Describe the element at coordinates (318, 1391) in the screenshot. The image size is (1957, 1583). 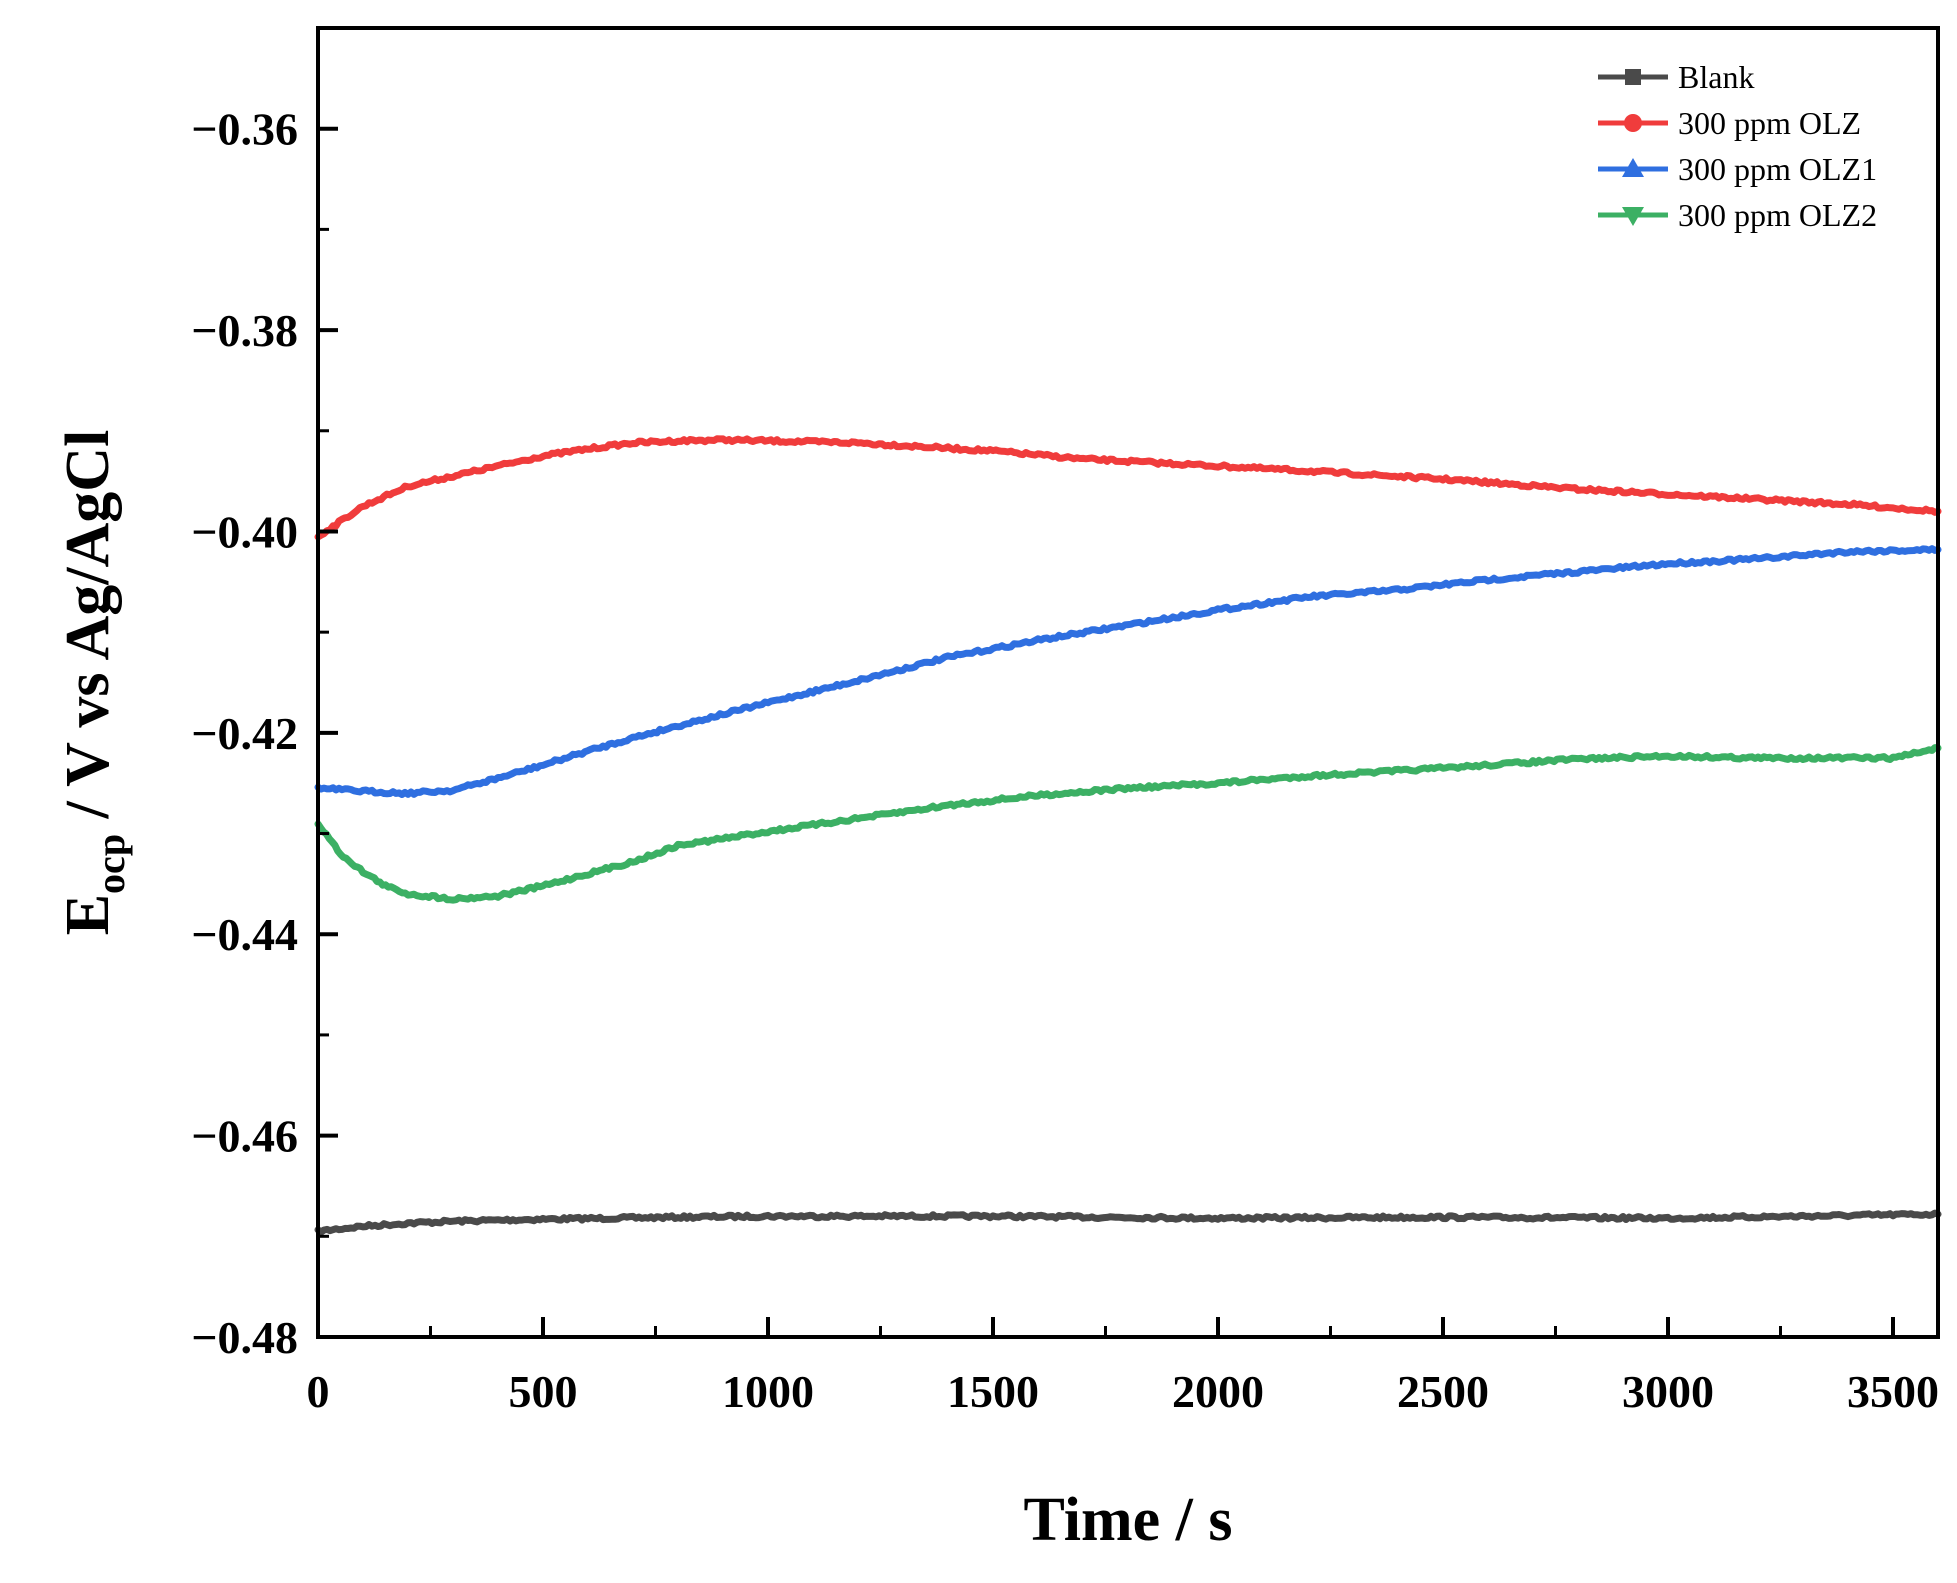
I see `x-tick-label: 0` at that location.